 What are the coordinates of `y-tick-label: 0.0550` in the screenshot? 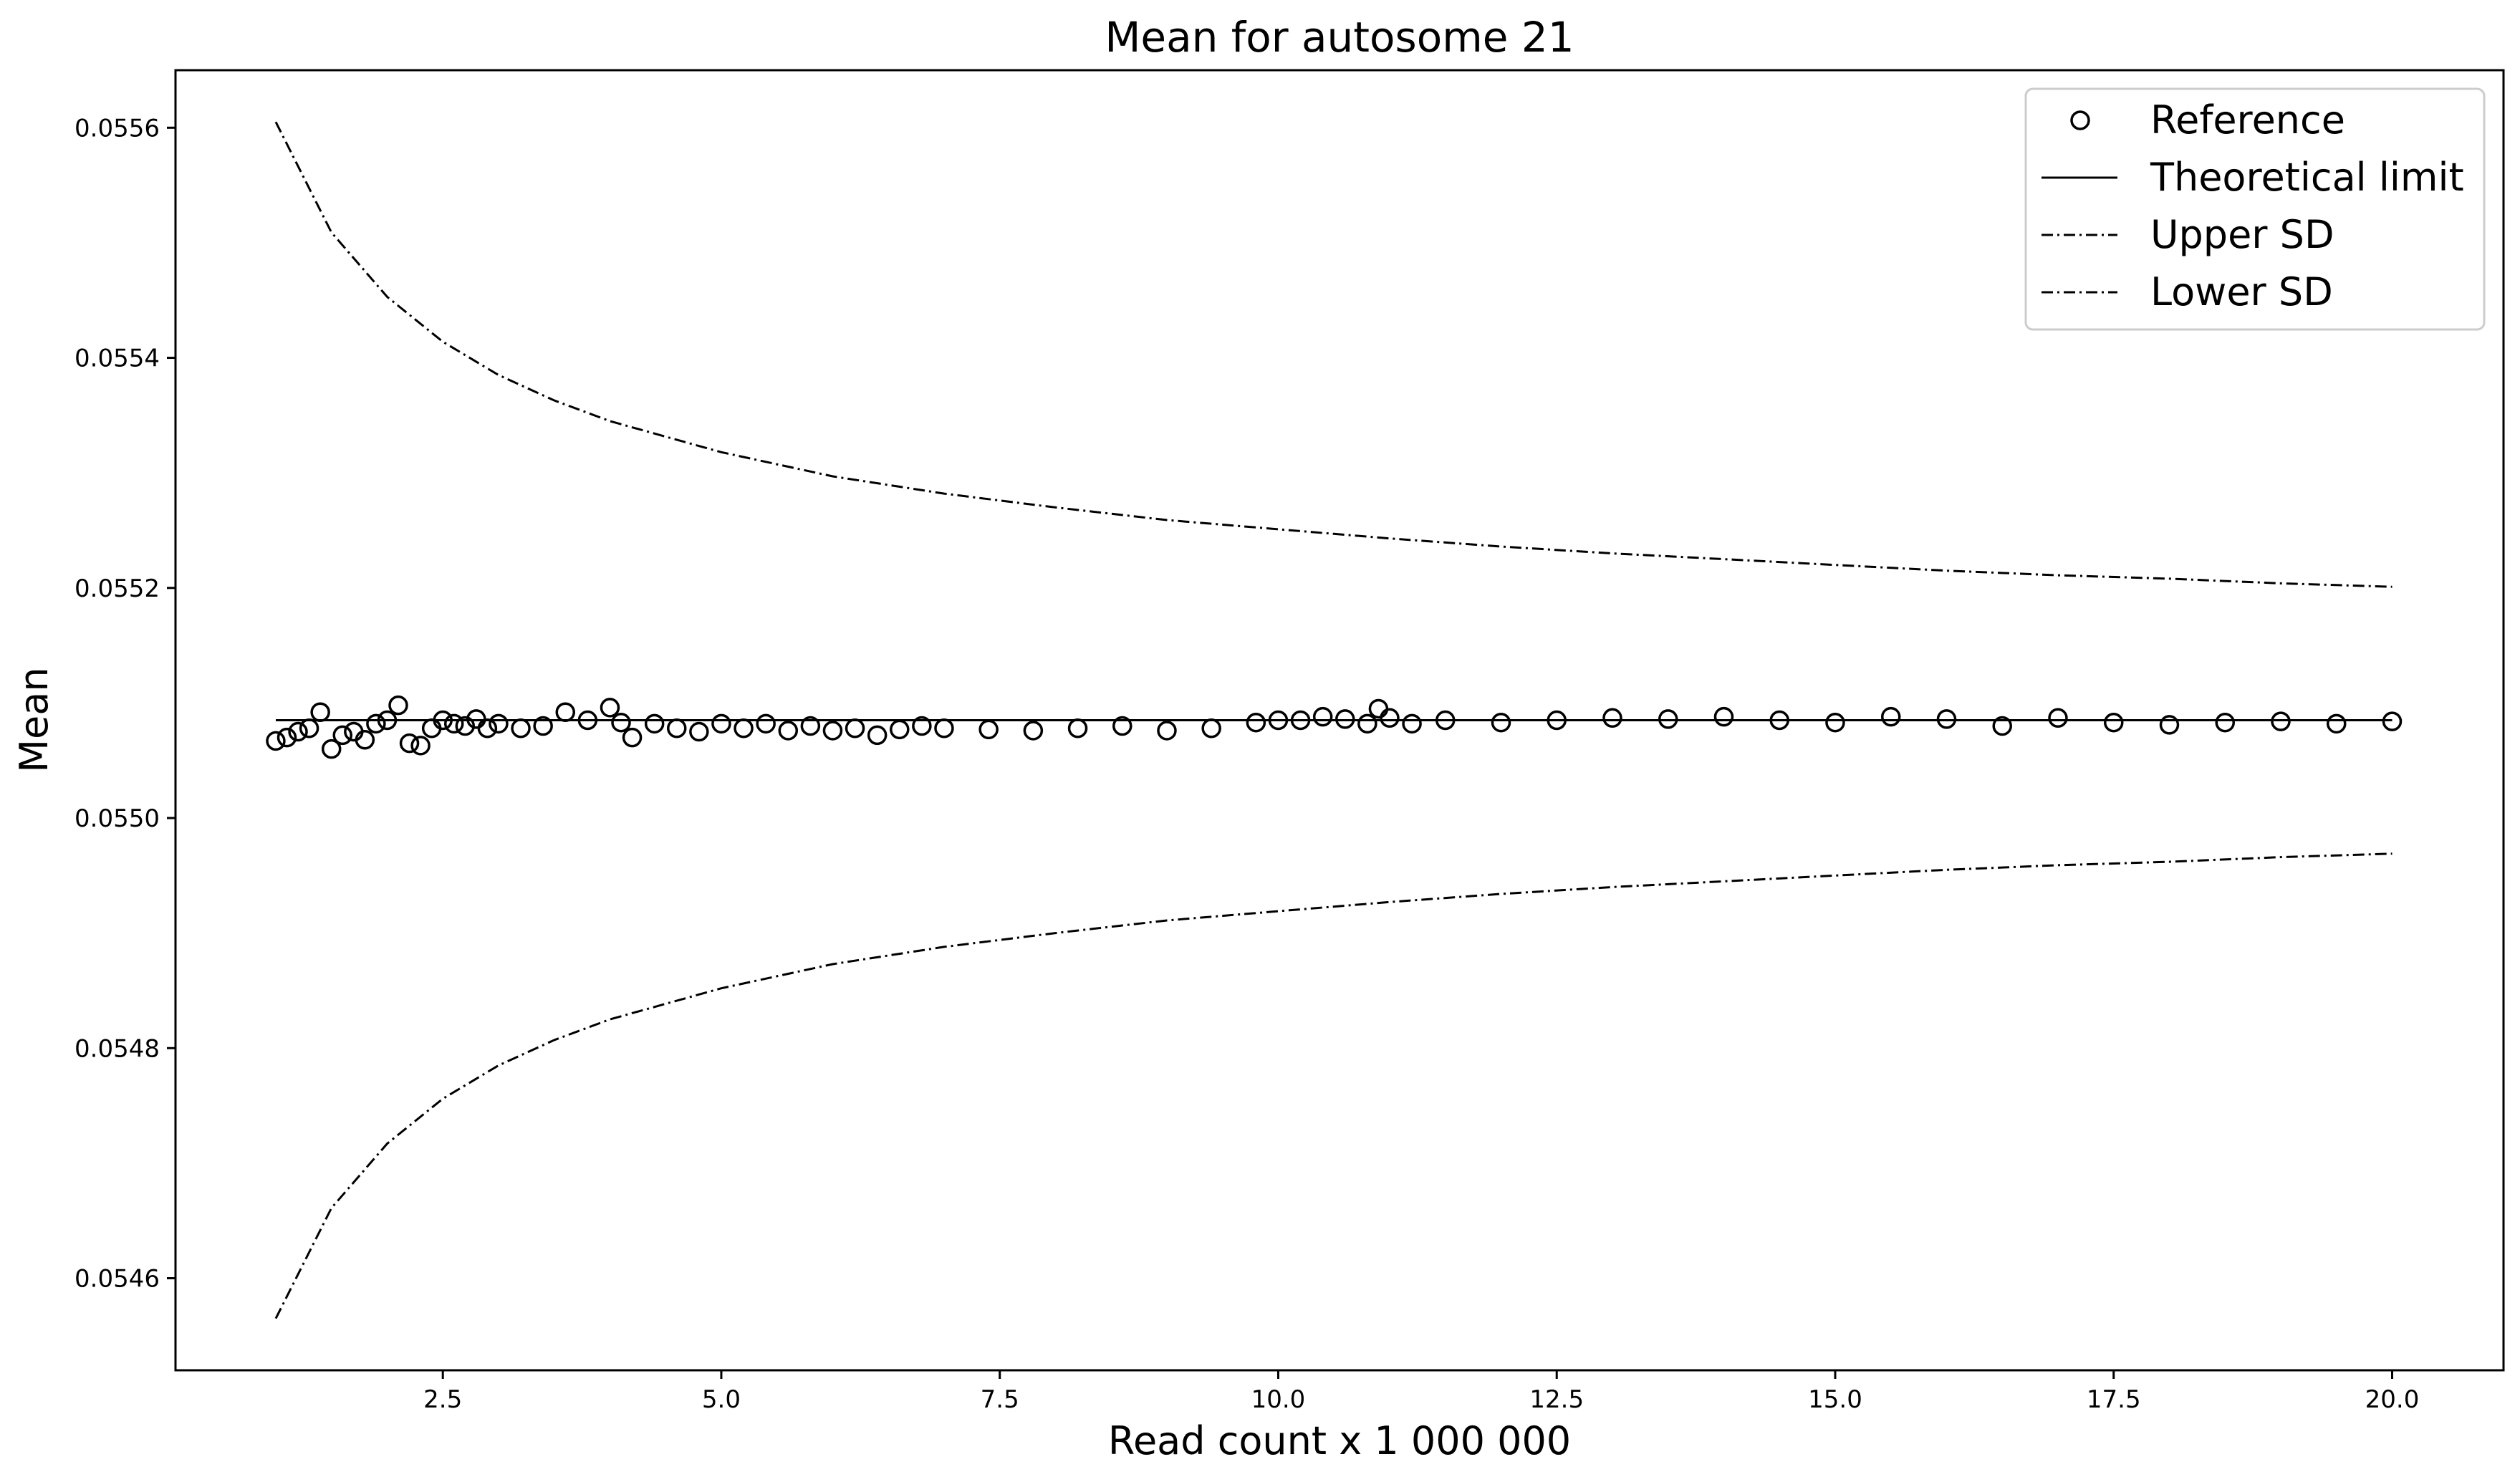 It's located at (117, 819).